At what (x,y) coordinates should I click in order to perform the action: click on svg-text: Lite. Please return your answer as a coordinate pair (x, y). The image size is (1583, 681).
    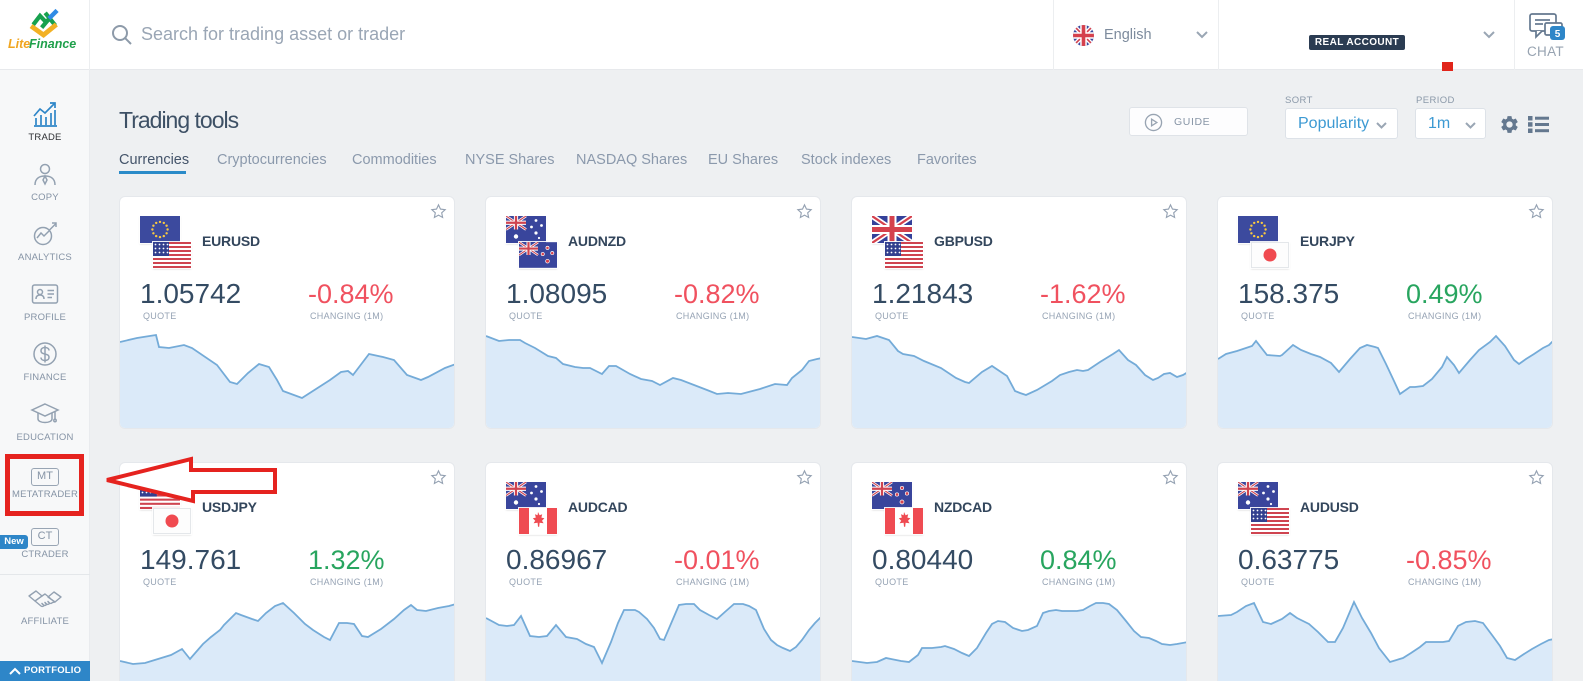
    Looking at the image, I should click on (19, 44).